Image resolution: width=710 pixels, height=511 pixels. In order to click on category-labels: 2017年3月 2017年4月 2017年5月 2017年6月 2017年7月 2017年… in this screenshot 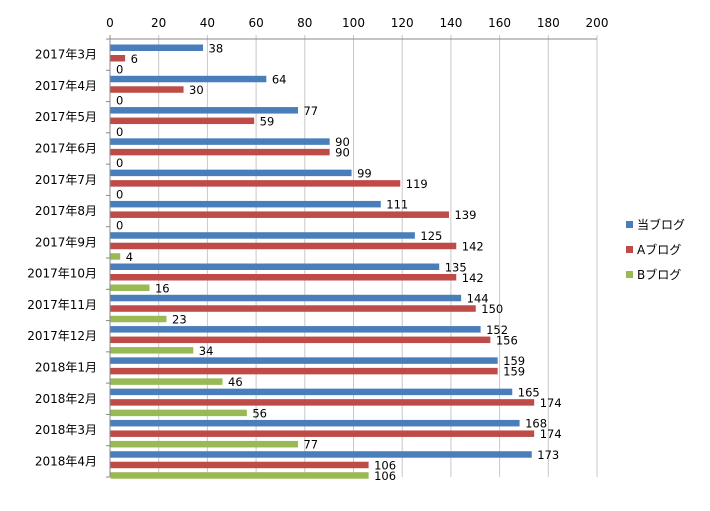, I will do `click(62, 258)`.